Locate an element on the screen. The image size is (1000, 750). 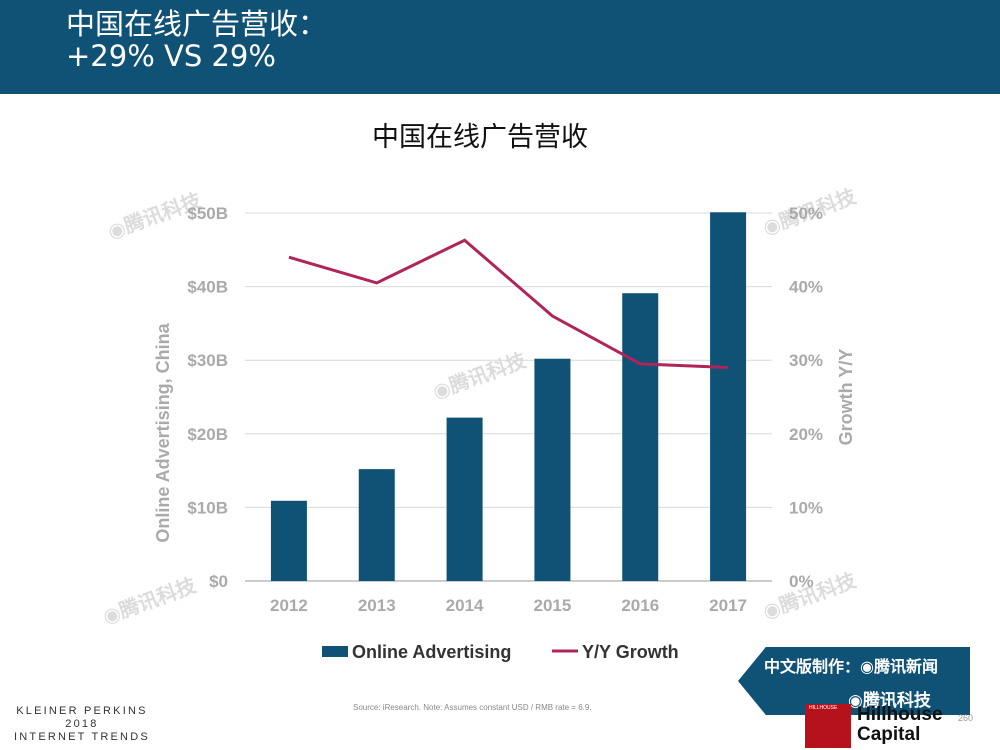
y-left-tick-label: $20B is located at coordinates (207, 434).